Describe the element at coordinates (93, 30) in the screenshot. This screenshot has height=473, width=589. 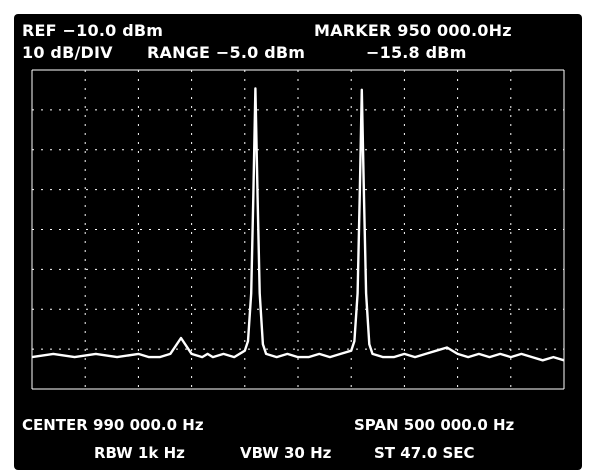
I see `reference-level: REF −10.0 dBm` at that location.